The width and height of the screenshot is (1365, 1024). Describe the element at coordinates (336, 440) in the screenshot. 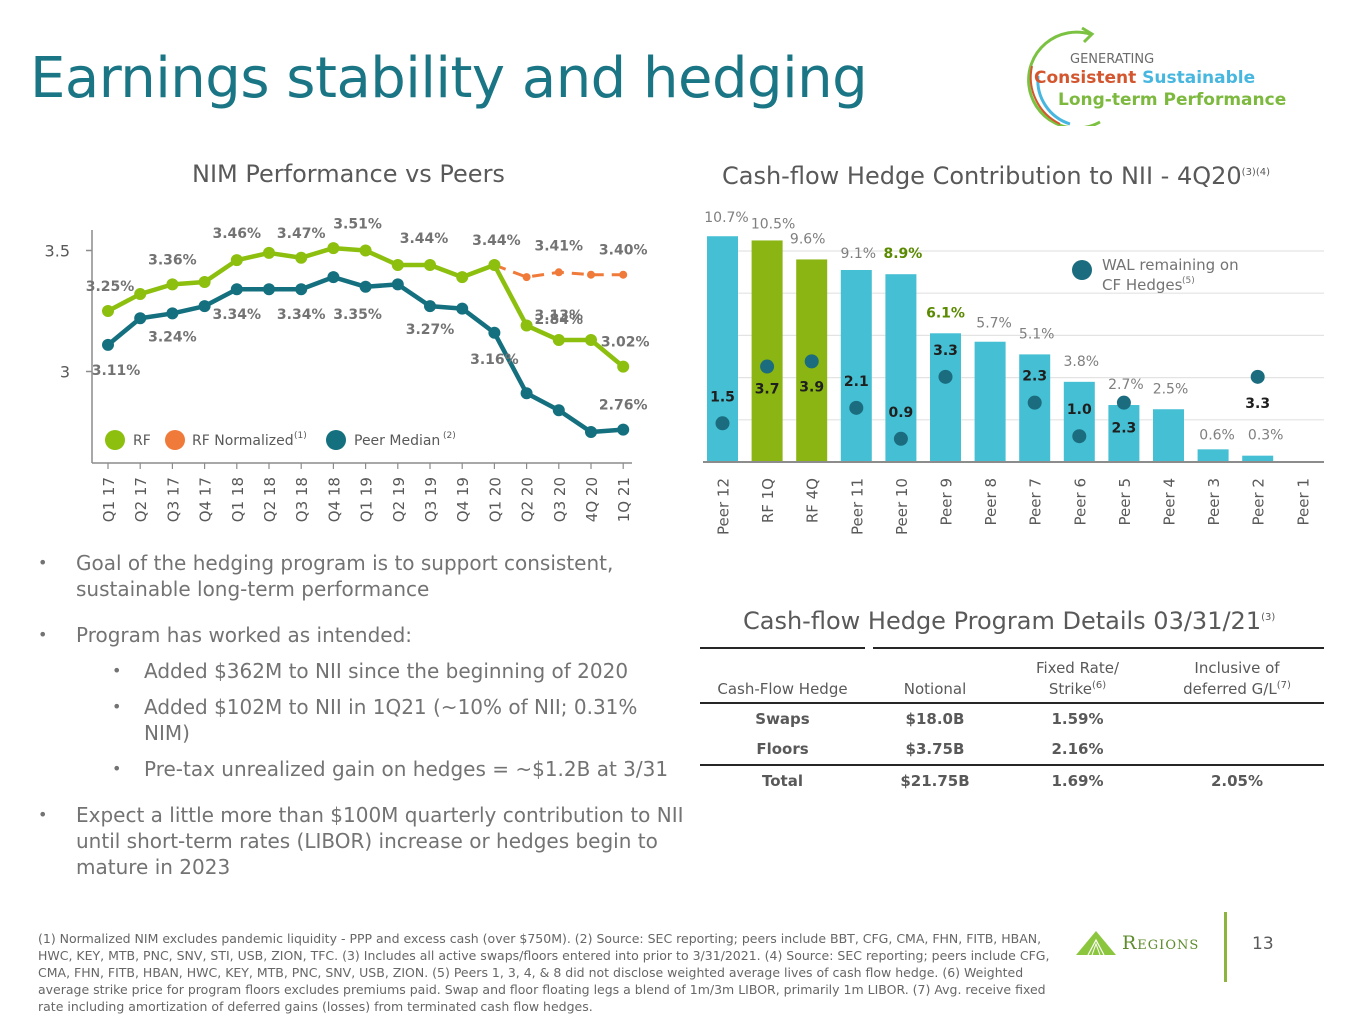

I see `legend-peer-marker` at that location.